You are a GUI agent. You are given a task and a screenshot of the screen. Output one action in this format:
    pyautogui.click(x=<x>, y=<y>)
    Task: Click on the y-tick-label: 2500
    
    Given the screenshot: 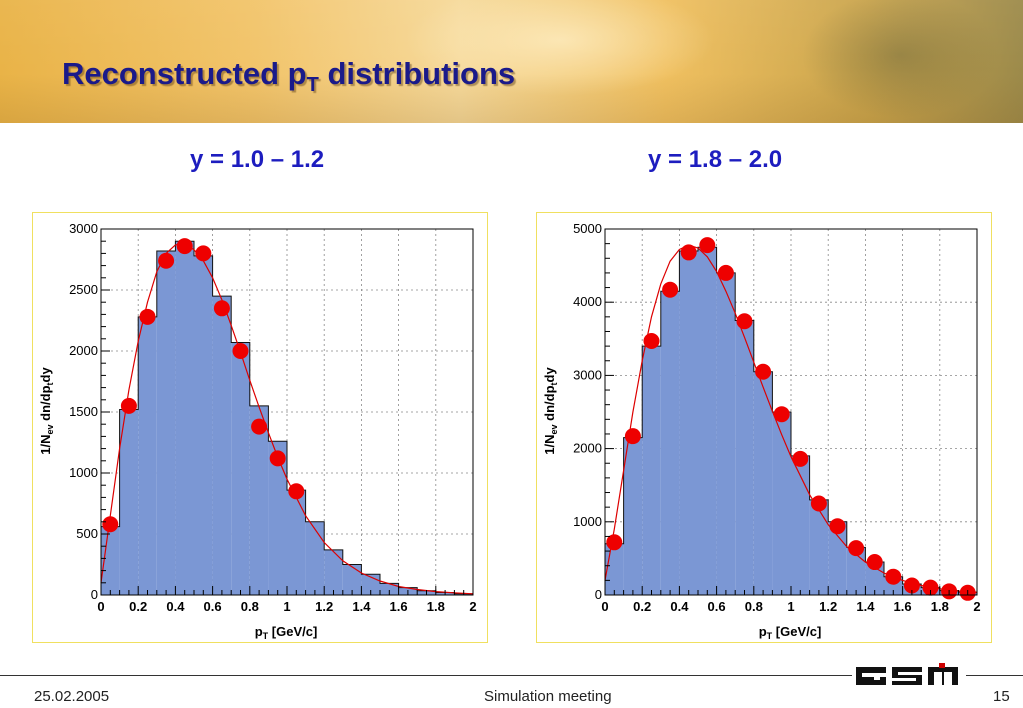 What is the action you would take?
    pyautogui.click(x=83, y=289)
    